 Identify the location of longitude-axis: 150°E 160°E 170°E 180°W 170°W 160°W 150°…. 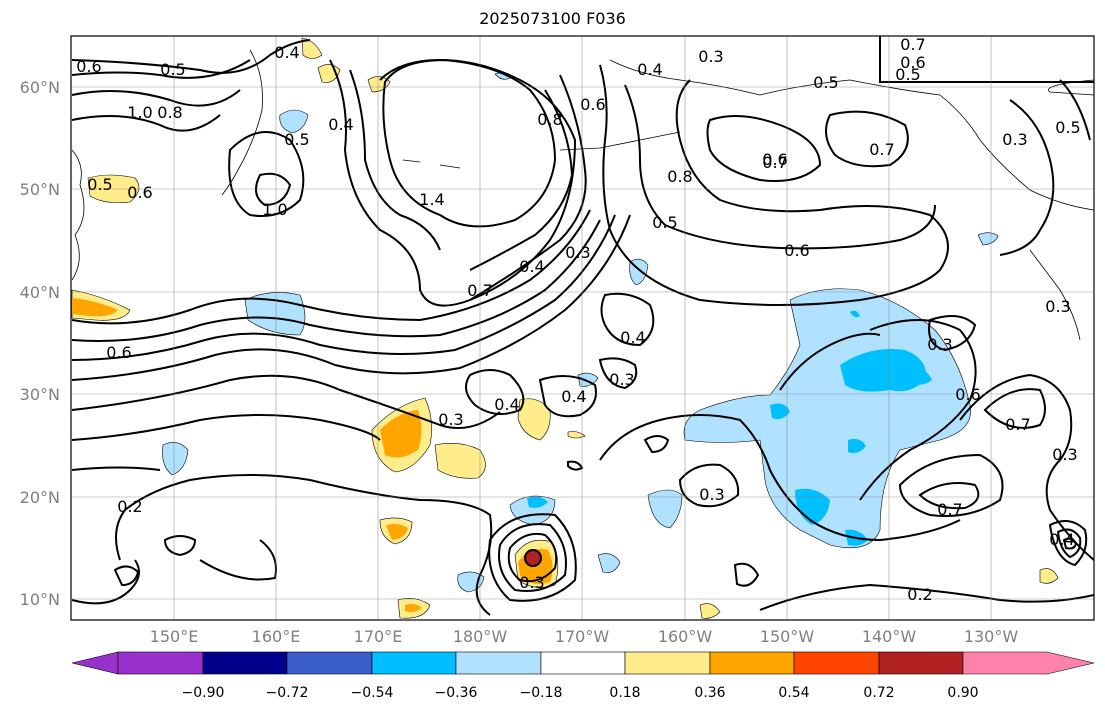
(584, 636).